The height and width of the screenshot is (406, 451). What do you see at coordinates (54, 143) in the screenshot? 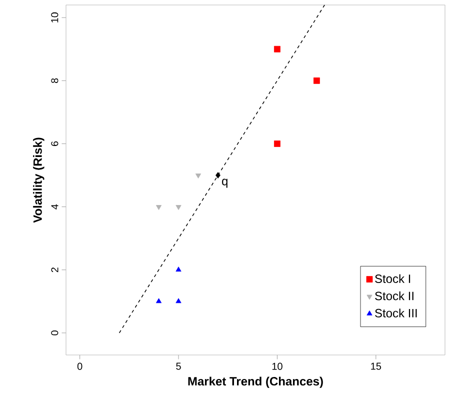
I see `y-tick-label: 6` at bounding box center [54, 143].